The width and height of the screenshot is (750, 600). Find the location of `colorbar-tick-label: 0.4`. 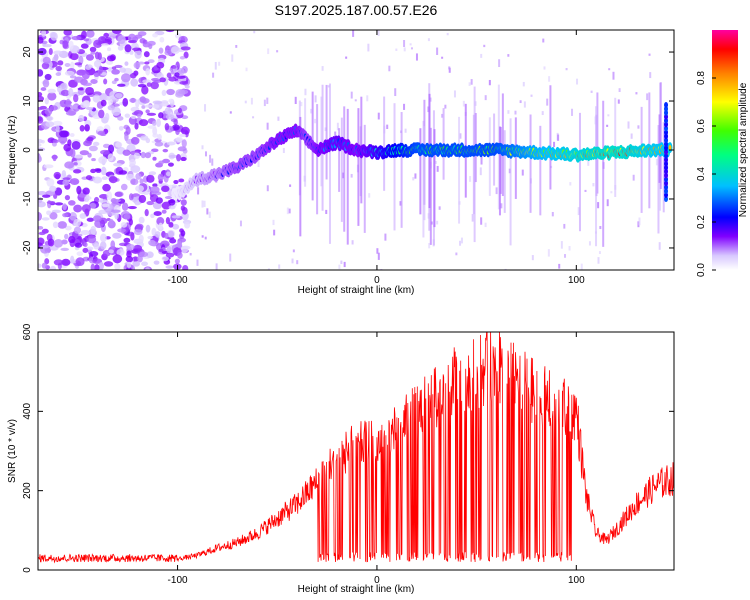

colorbar-tick-label: 0.4 is located at coordinates (701, 174).